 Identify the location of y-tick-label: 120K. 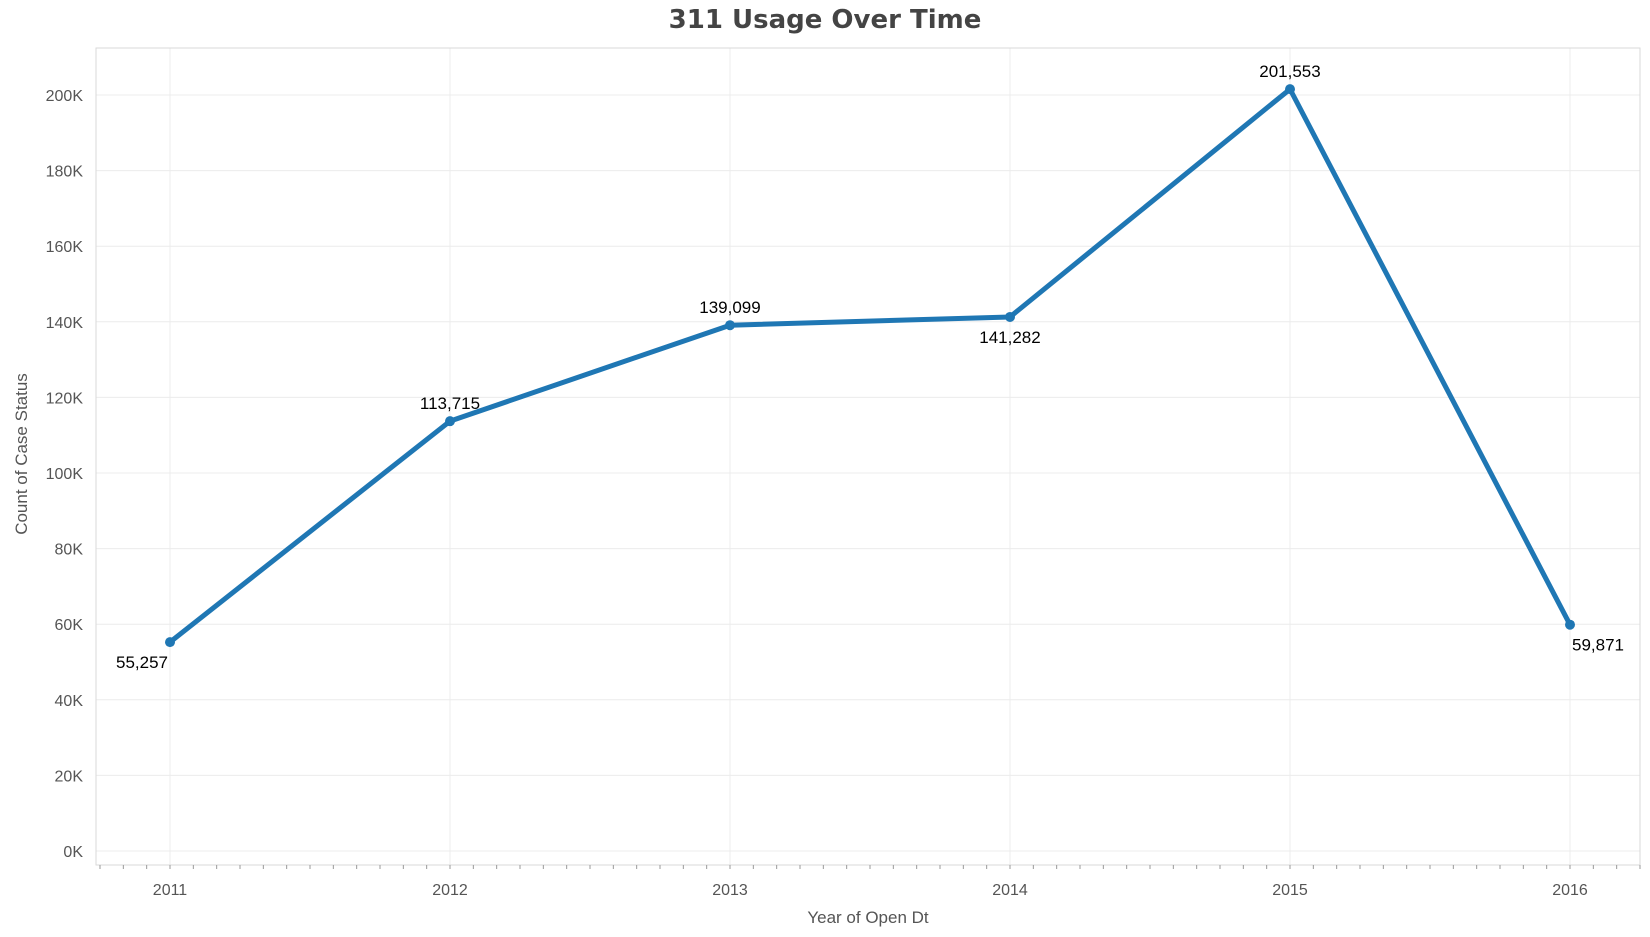
(65, 398).